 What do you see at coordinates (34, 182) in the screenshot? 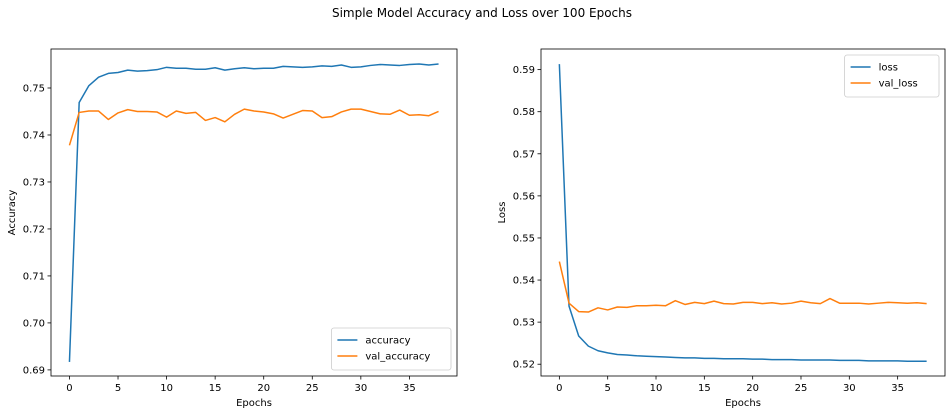
I see `y-tick-label: 0.73` at bounding box center [34, 182].